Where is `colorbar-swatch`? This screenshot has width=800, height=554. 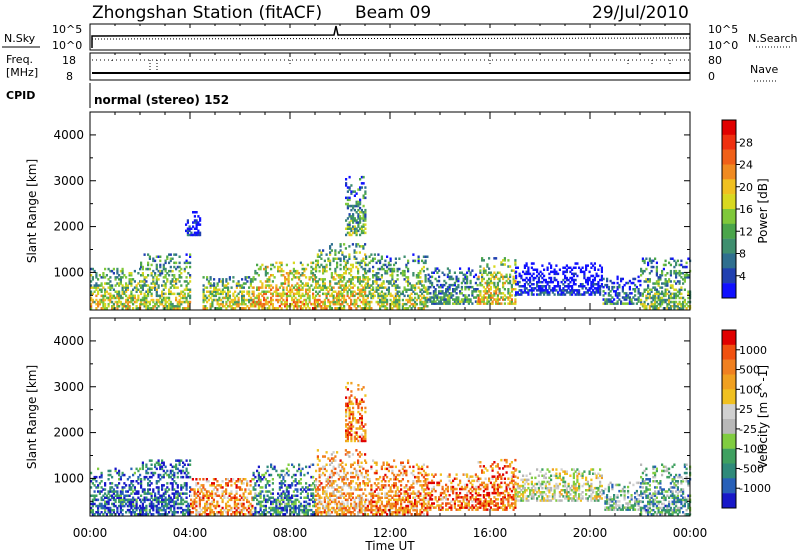
colorbar-swatch is located at coordinates (729, 128).